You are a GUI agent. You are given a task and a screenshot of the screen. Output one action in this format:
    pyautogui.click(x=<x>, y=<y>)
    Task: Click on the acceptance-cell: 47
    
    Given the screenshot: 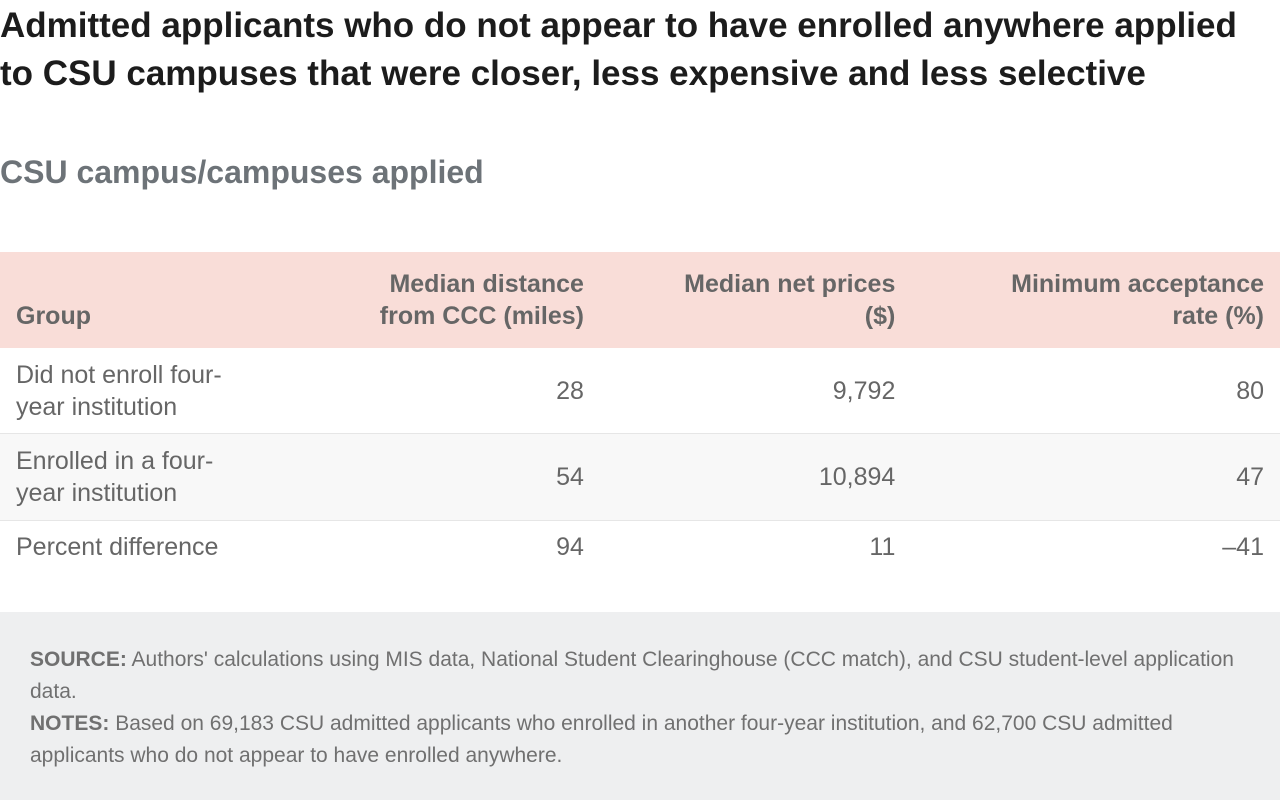 What is the action you would take?
    pyautogui.click(x=1095, y=477)
    